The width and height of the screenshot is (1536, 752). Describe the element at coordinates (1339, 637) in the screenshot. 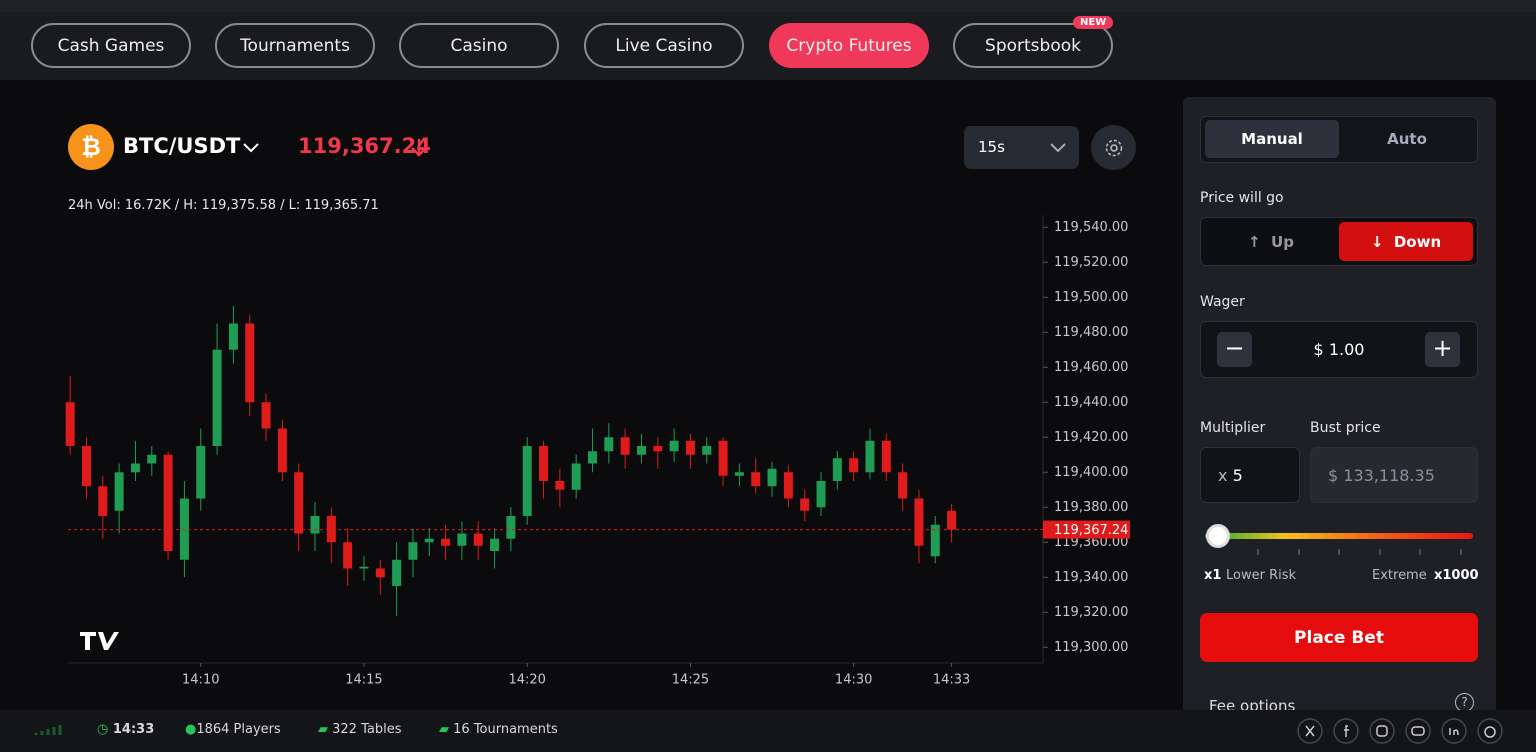

I see `place-bet-button: Place Bet` at that location.